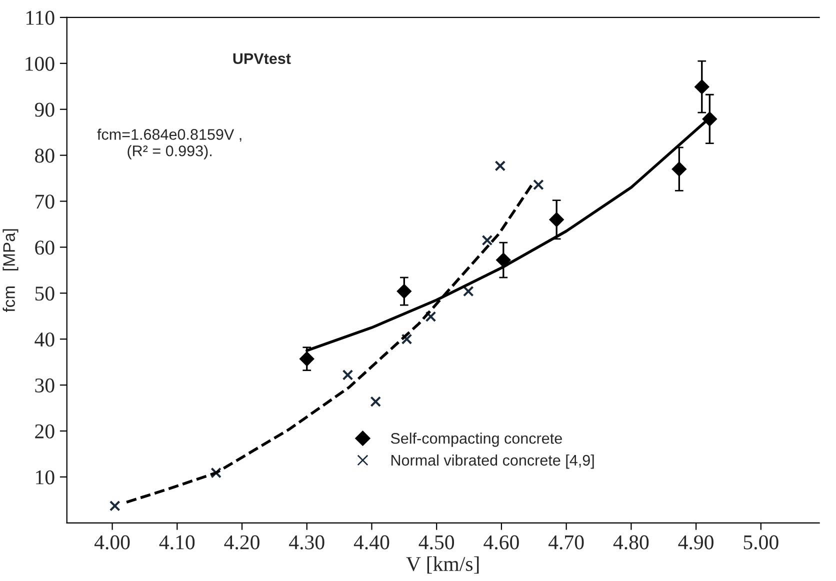  What do you see at coordinates (631, 542) in the screenshot?
I see `x-tick-label: 4.80` at bounding box center [631, 542].